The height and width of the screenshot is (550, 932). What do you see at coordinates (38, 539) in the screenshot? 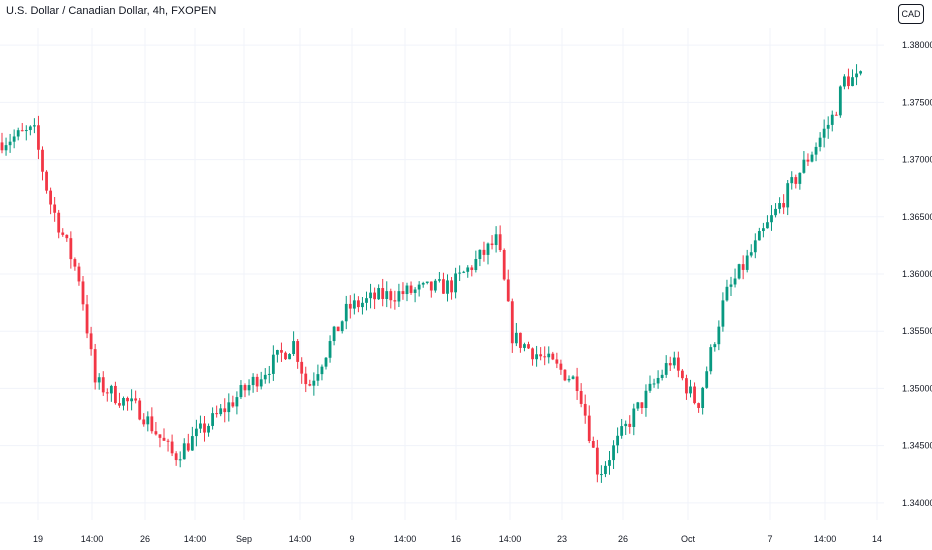
I see `time-tick-label: 19` at bounding box center [38, 539].